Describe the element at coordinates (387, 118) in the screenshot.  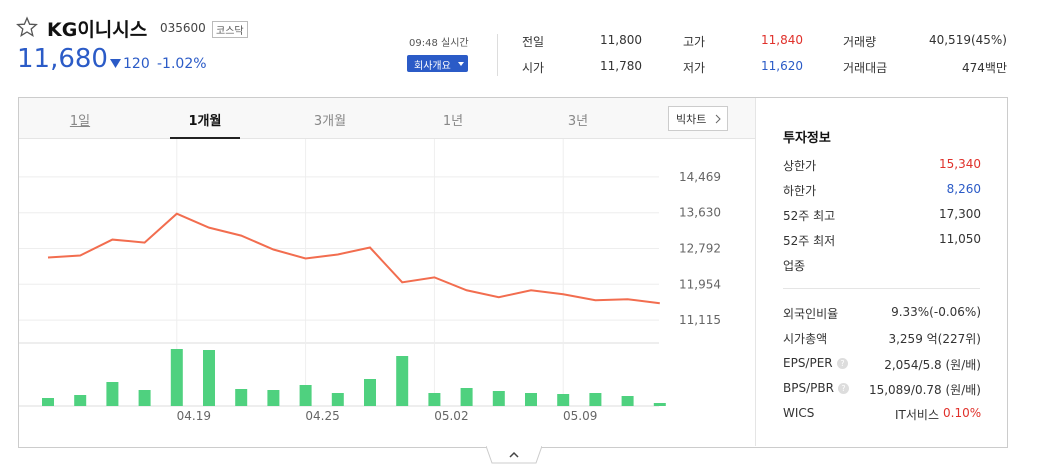
I see `tab-bar` at that location.